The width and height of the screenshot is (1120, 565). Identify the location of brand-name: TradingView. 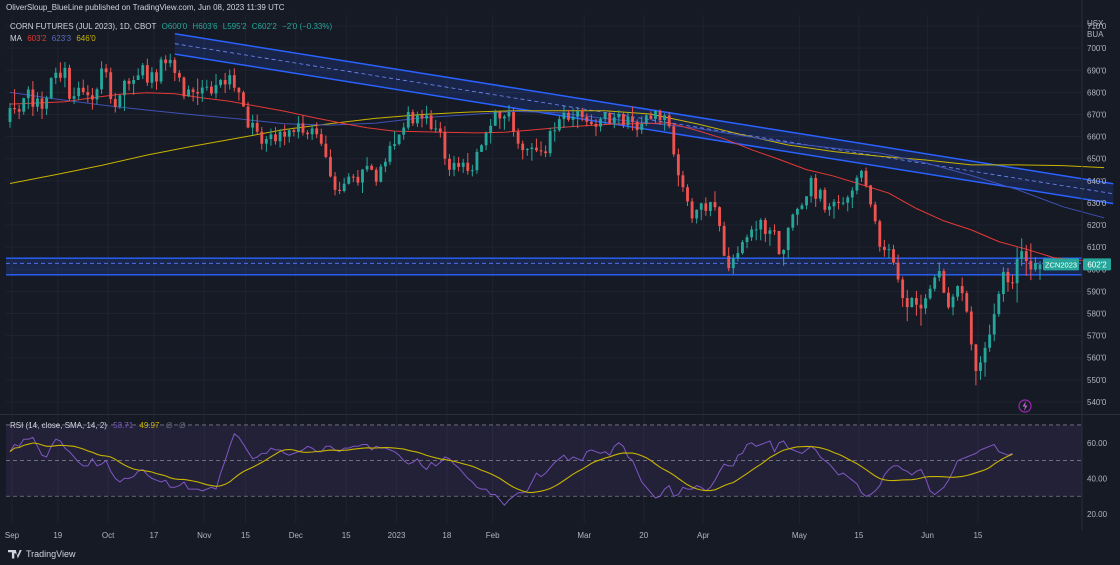
(51, 554).